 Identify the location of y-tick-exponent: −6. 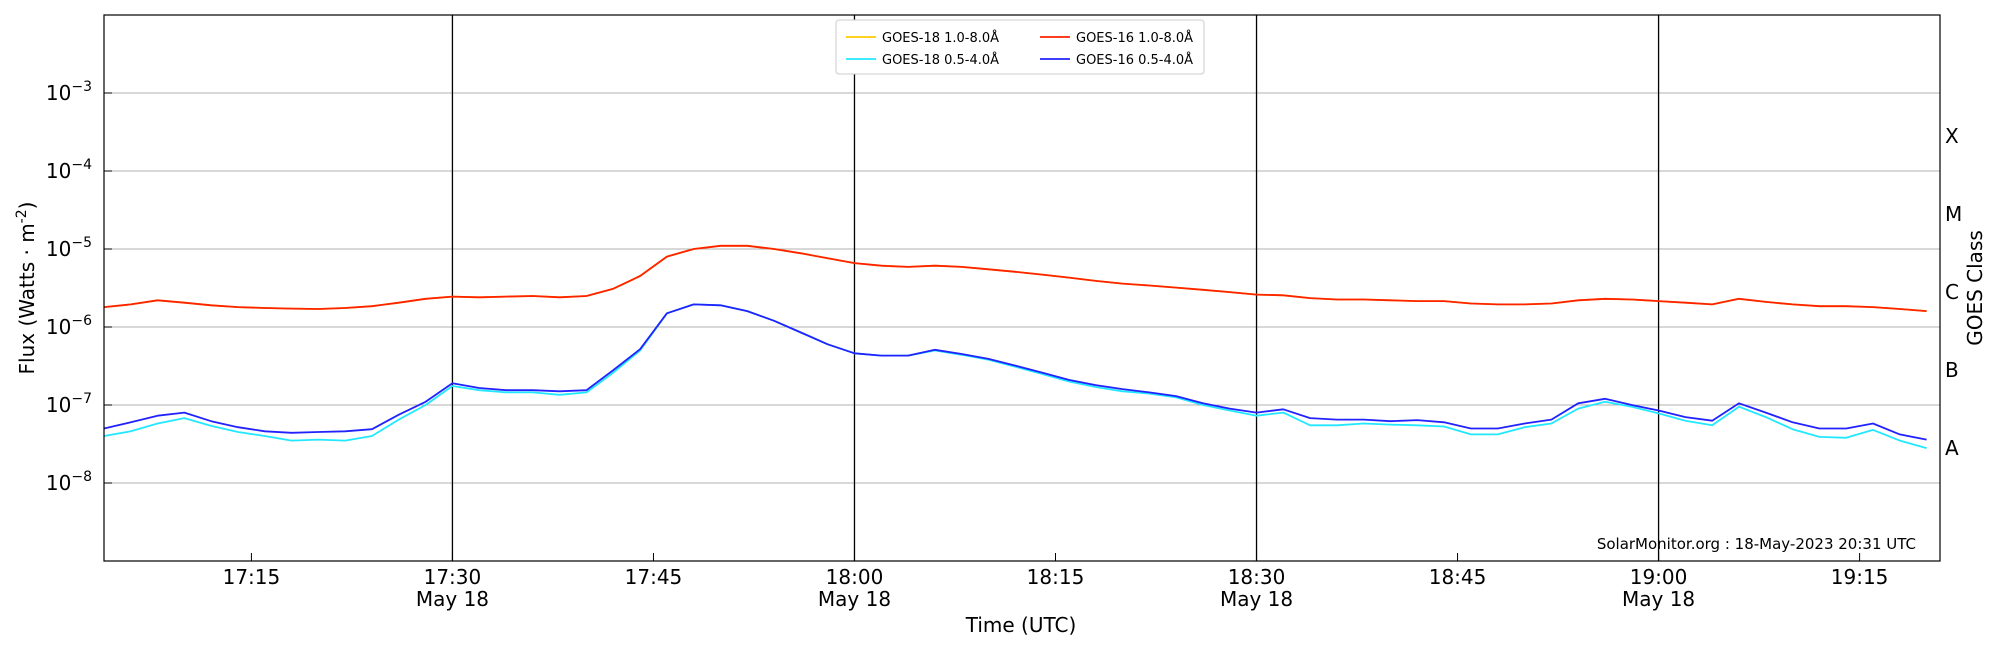
(81, 321).